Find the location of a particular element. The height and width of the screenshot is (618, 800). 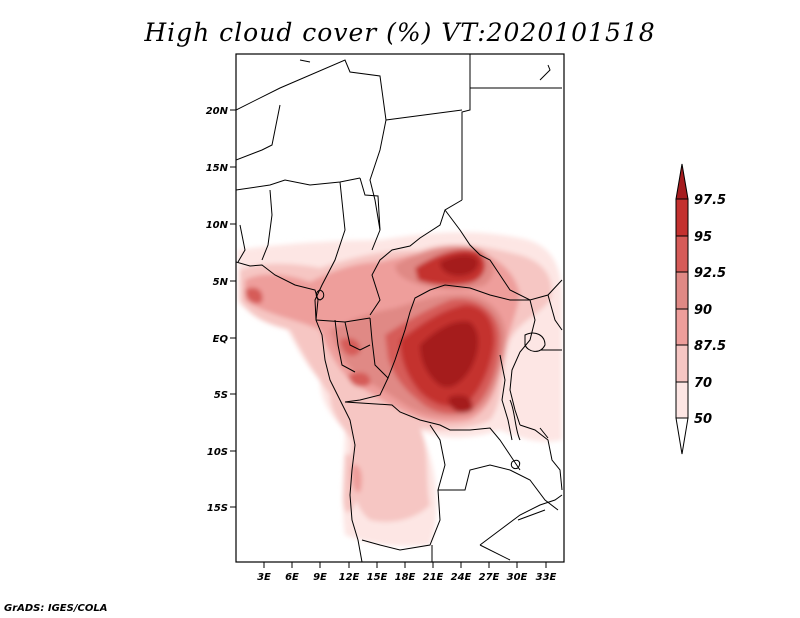

colorbar-label: 87.5 is located at coordinates (710, 346).